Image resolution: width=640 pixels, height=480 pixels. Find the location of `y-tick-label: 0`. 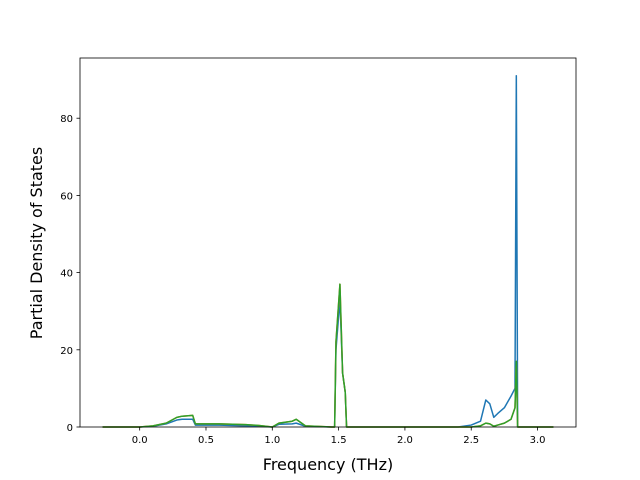

y-tick-label: 0 is located at coordinates (70, 428).